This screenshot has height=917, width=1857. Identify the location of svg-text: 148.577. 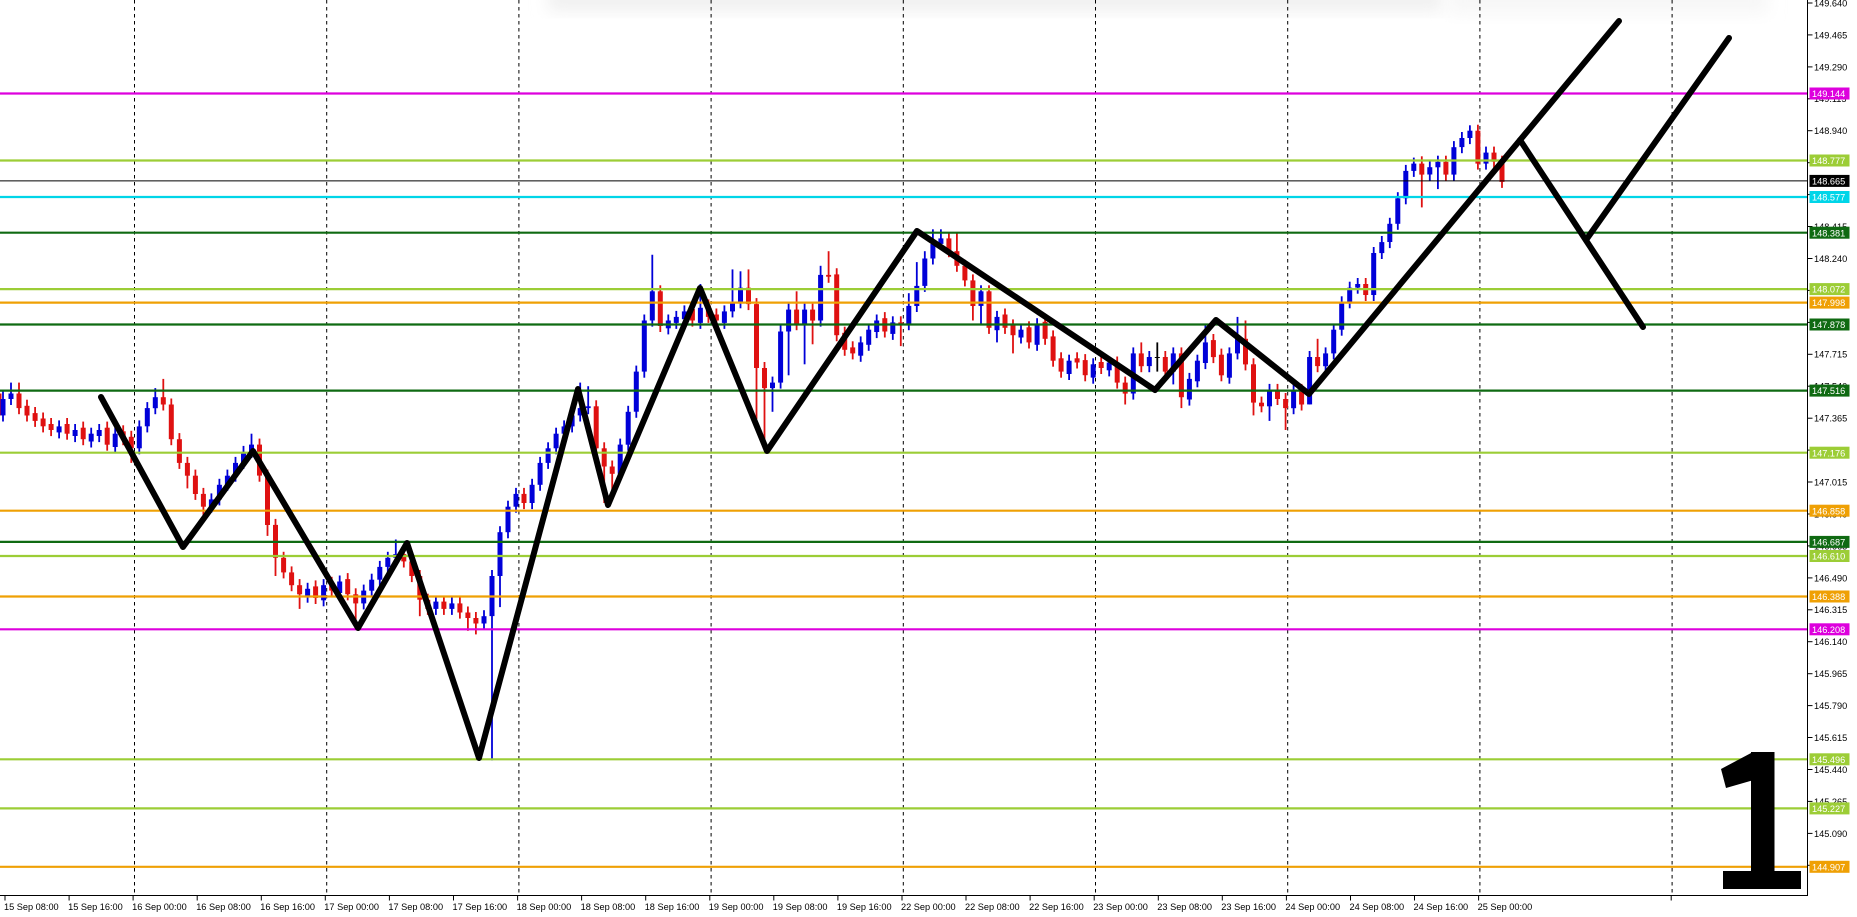
(1828, 198).